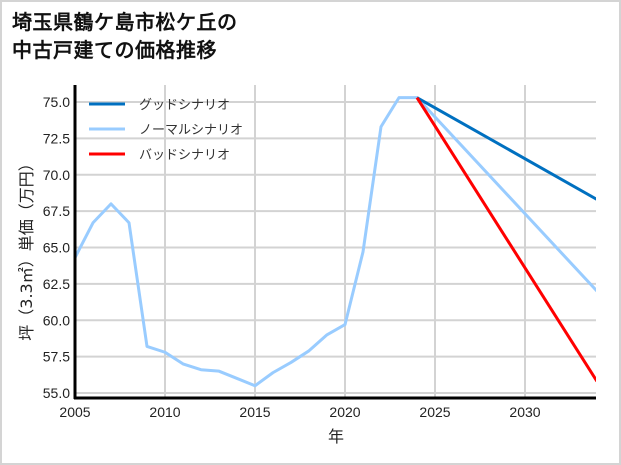  Describe the element at coordinates (56, 175) in the screenshot. I see `y-tick-label: 70.0` at that location.